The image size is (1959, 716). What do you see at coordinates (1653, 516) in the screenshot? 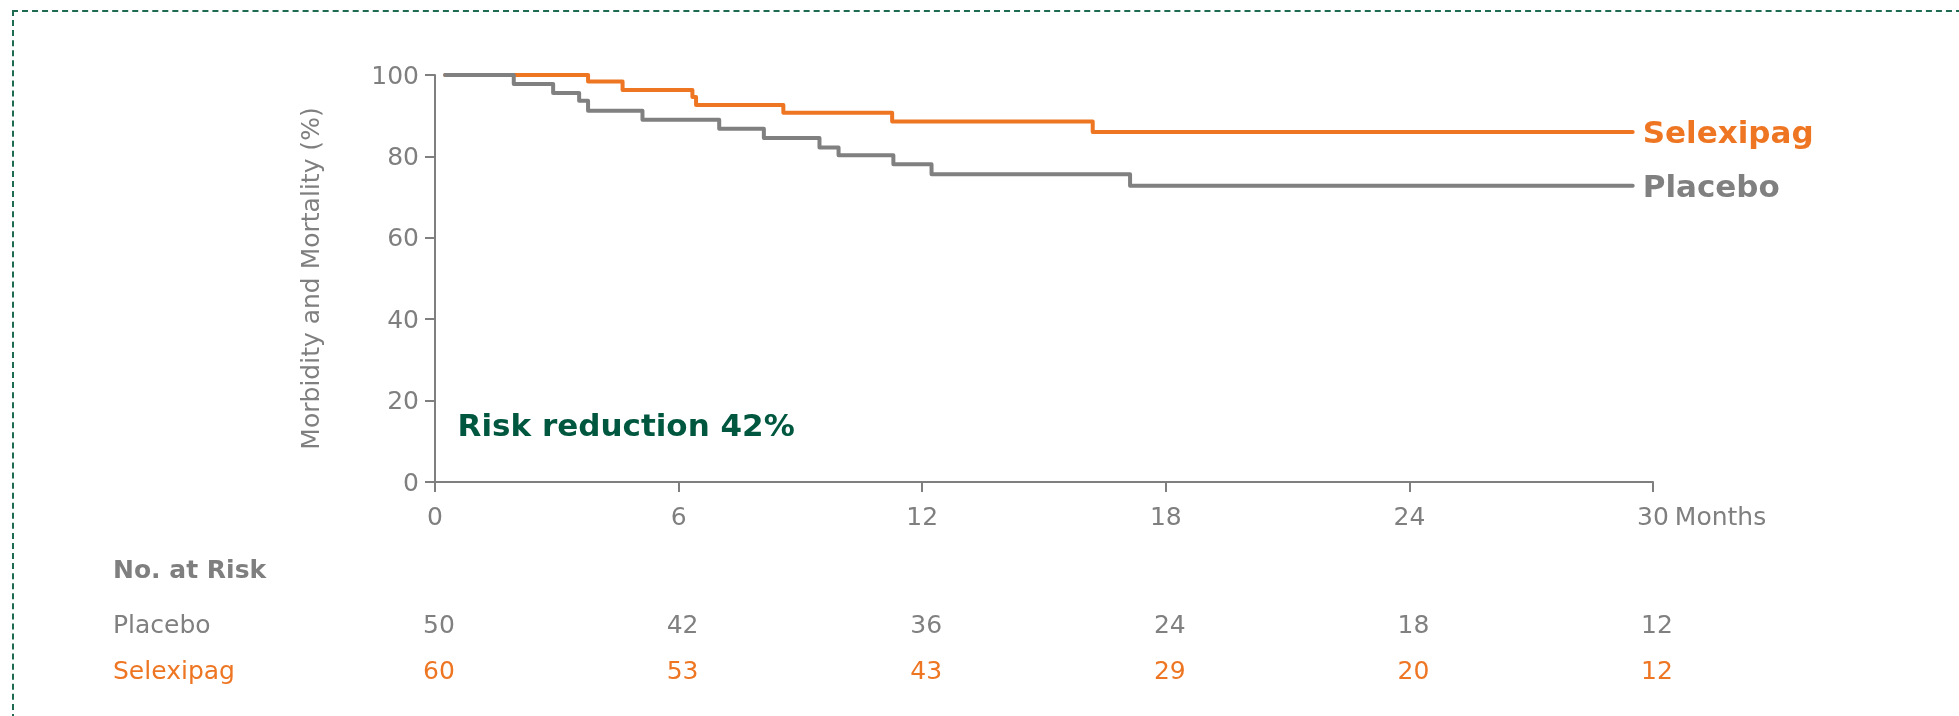
I see `x-tick-label: 30` at bounding box center [1653, 516].